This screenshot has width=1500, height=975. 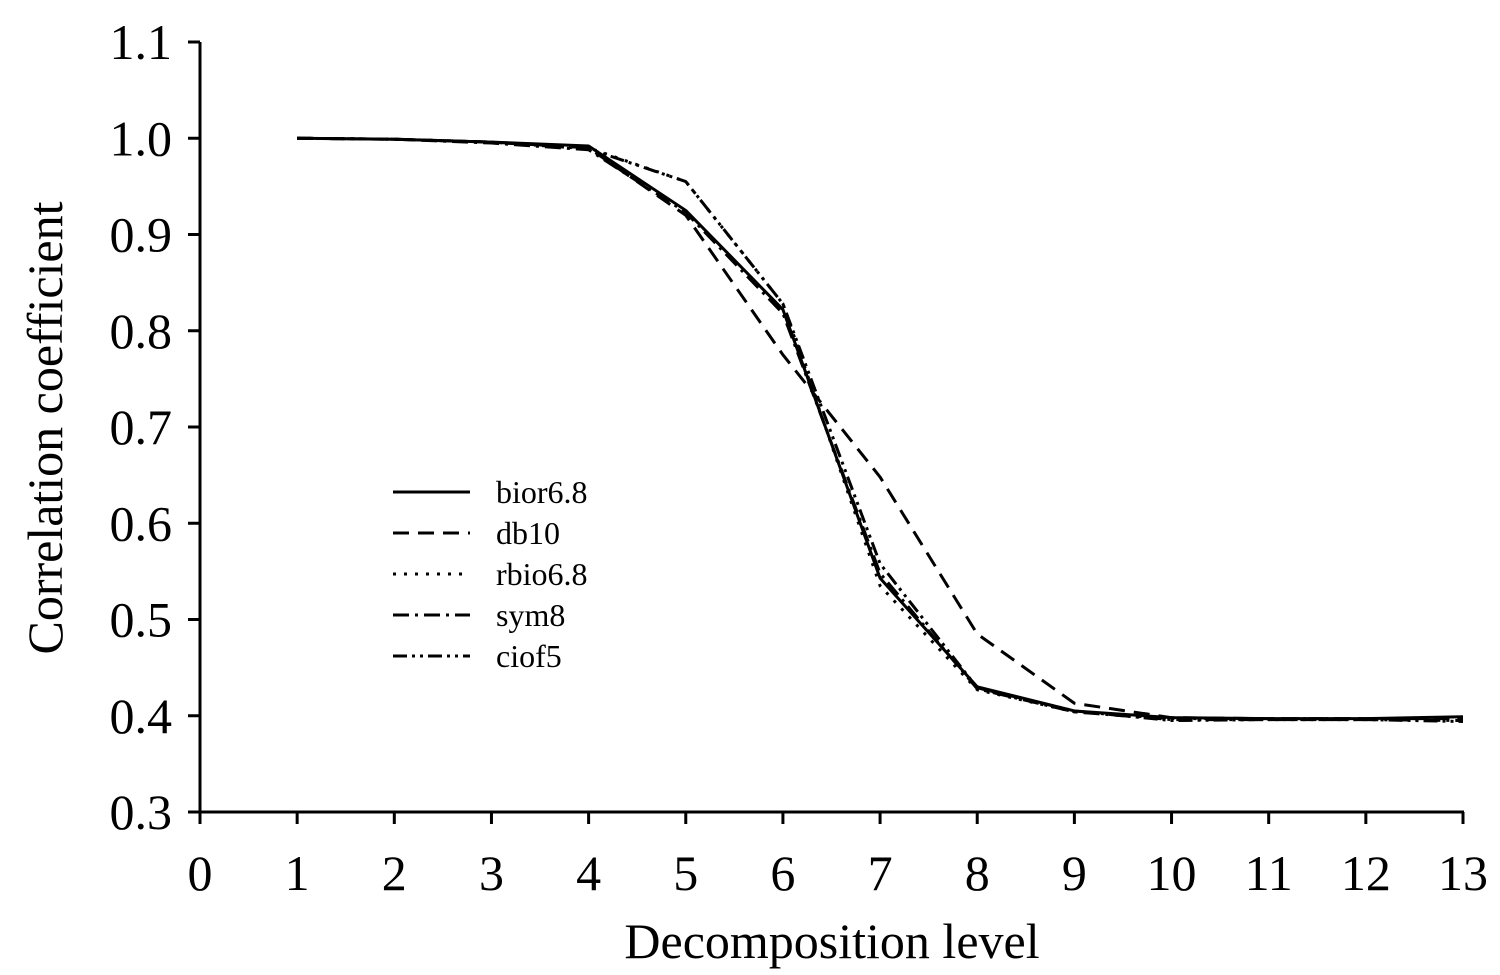 I want to click on legend-label: rbio6.8, so click(x=542, y=574).